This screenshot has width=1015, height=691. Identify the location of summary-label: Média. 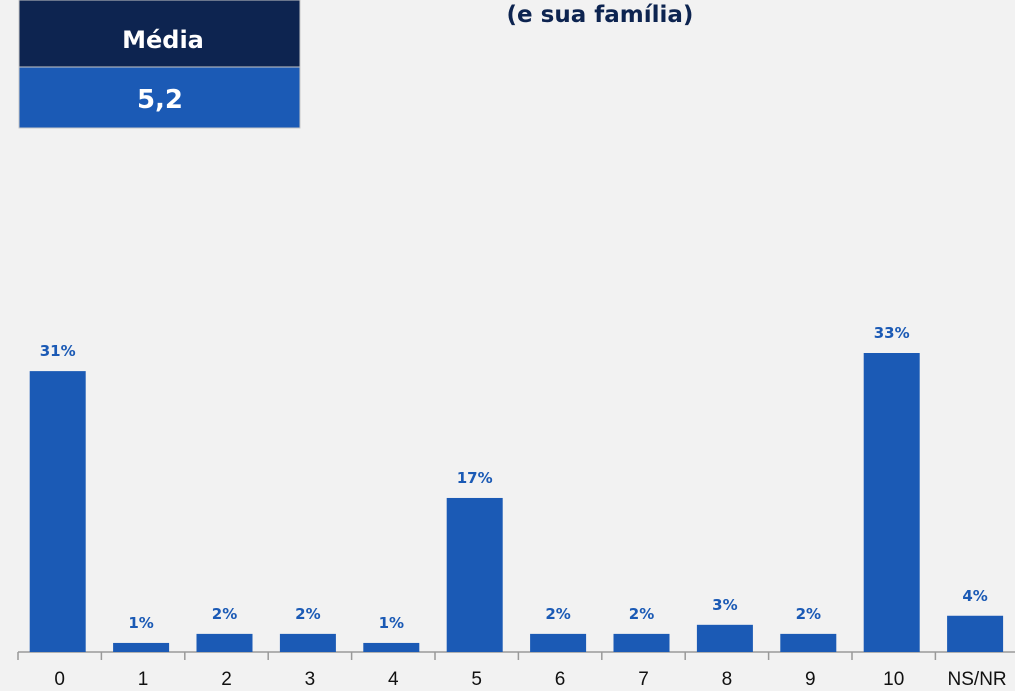
(163, 40).